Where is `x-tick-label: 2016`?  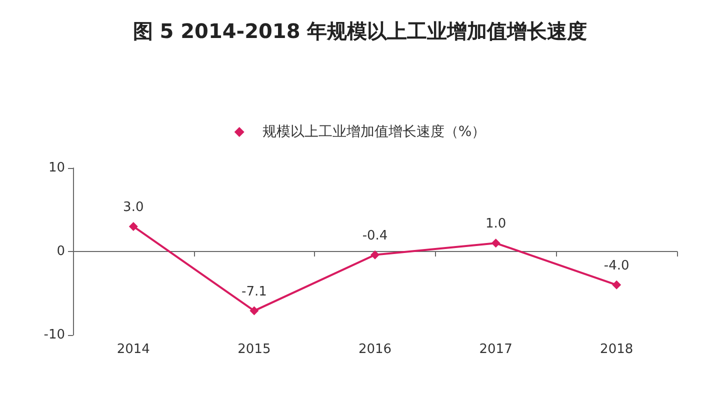
x-tick-label: 2016 is located at coordinates (375, 349).